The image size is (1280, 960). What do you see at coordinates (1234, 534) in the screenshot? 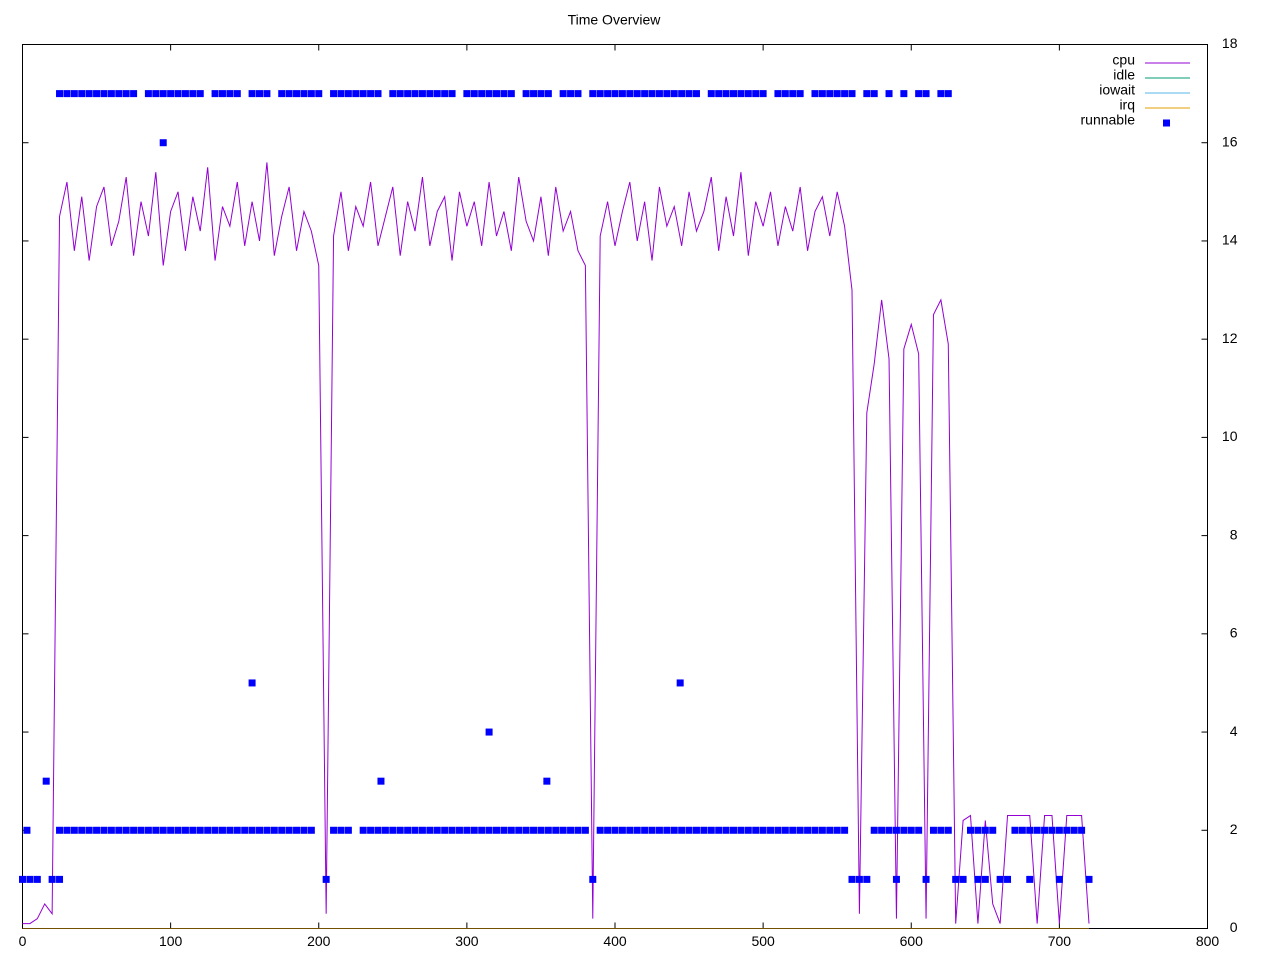
I see `y-tick-label: 8` at bounding box center [1234, 534].